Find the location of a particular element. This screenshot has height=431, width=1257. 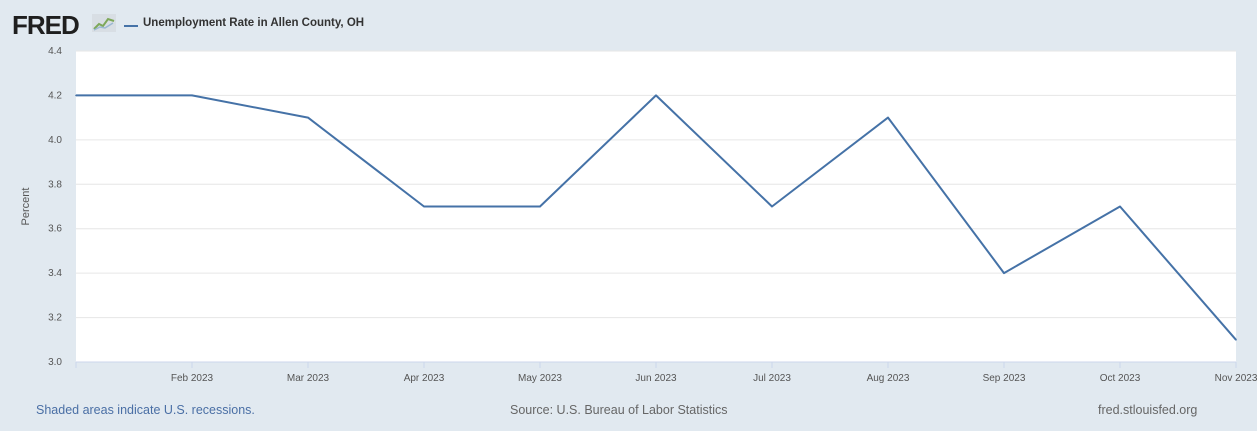

y-axis-label: Percent is located at coordinates (26, 207).